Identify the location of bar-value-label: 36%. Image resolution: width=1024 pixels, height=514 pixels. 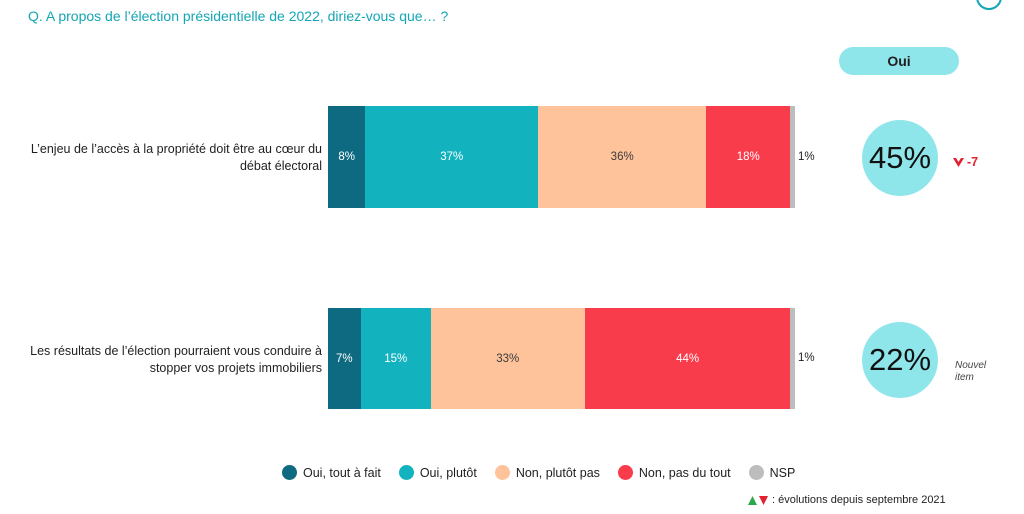
(622, 157).